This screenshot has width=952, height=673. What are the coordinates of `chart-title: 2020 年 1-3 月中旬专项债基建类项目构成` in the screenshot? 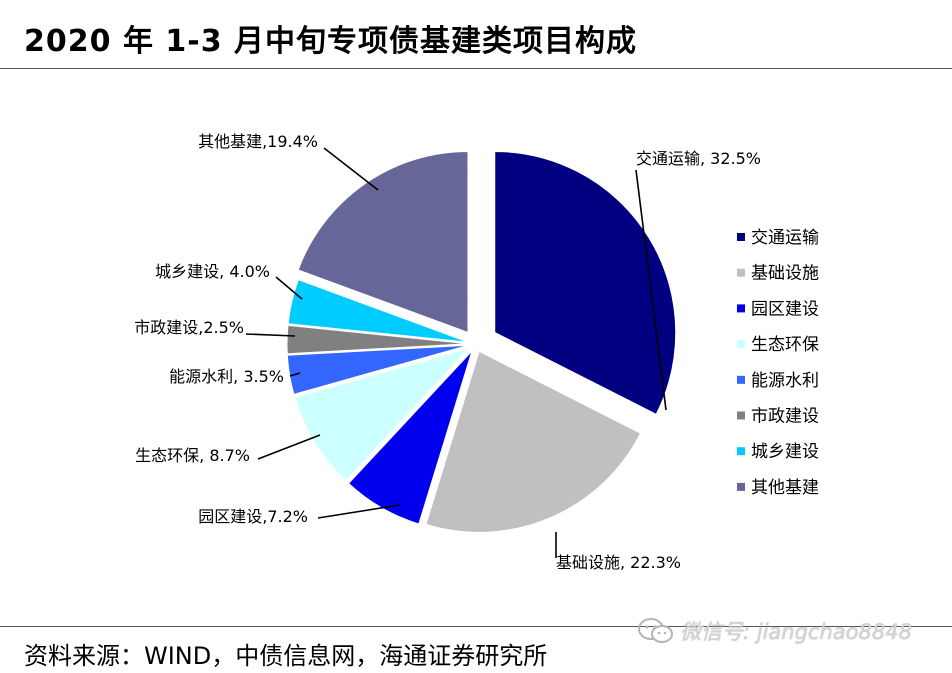 It's located at (331, 41).